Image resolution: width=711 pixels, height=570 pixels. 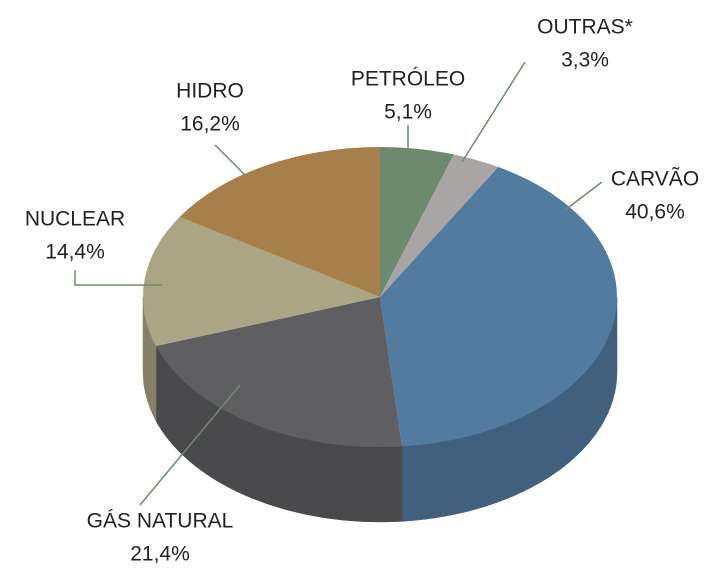 What do you see at coordinates (408, 112) in the screenshot?
I see `value-label: 5,1%` at bounding box center [408, 112].